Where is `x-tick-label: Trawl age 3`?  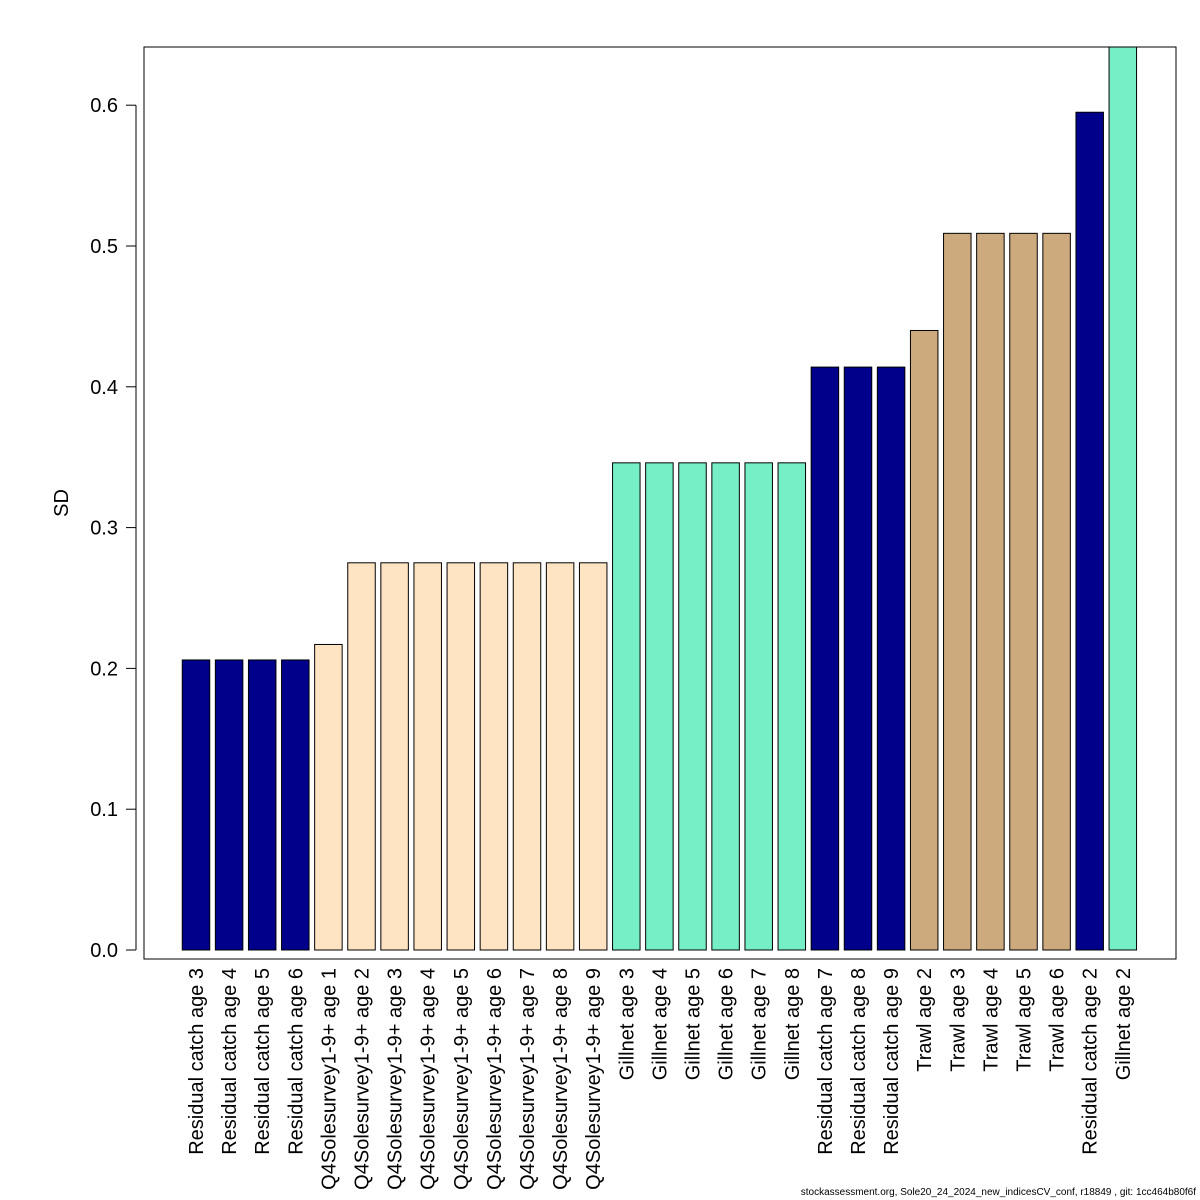
x-tick-label: Trawl age 3 is located at coordinates (958, 1020).